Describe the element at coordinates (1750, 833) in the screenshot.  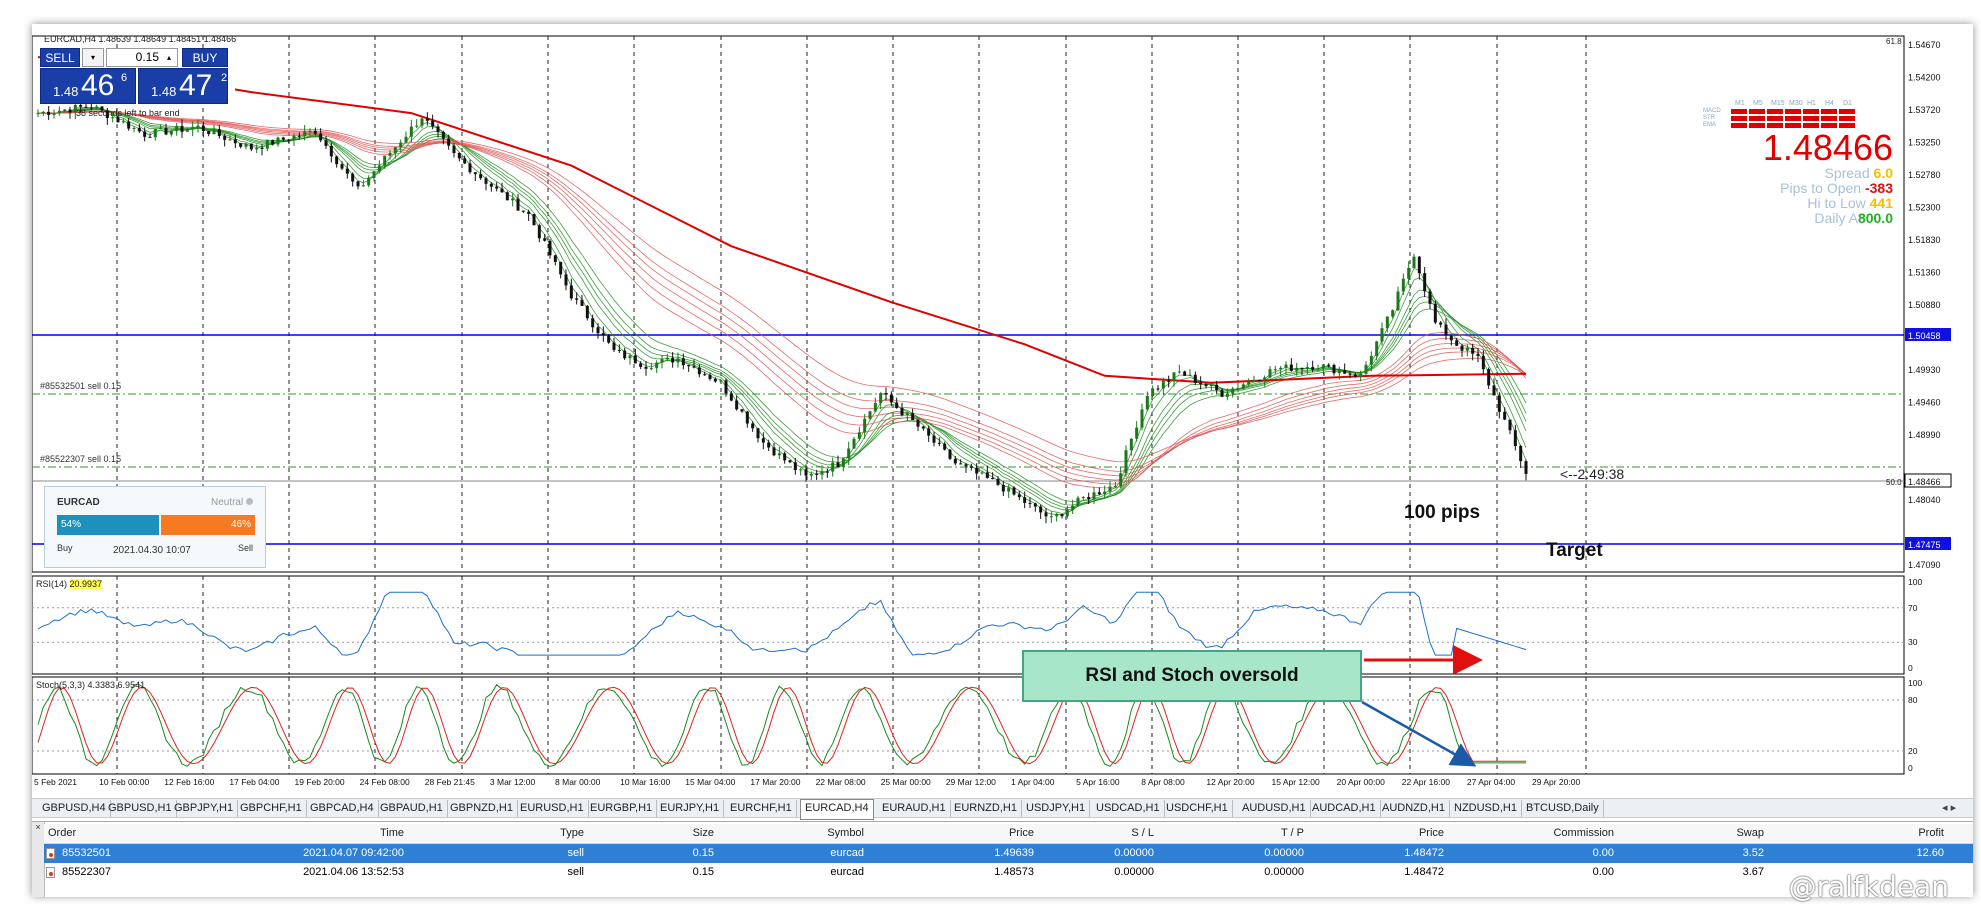
I see `column-header: Swap` at that location.